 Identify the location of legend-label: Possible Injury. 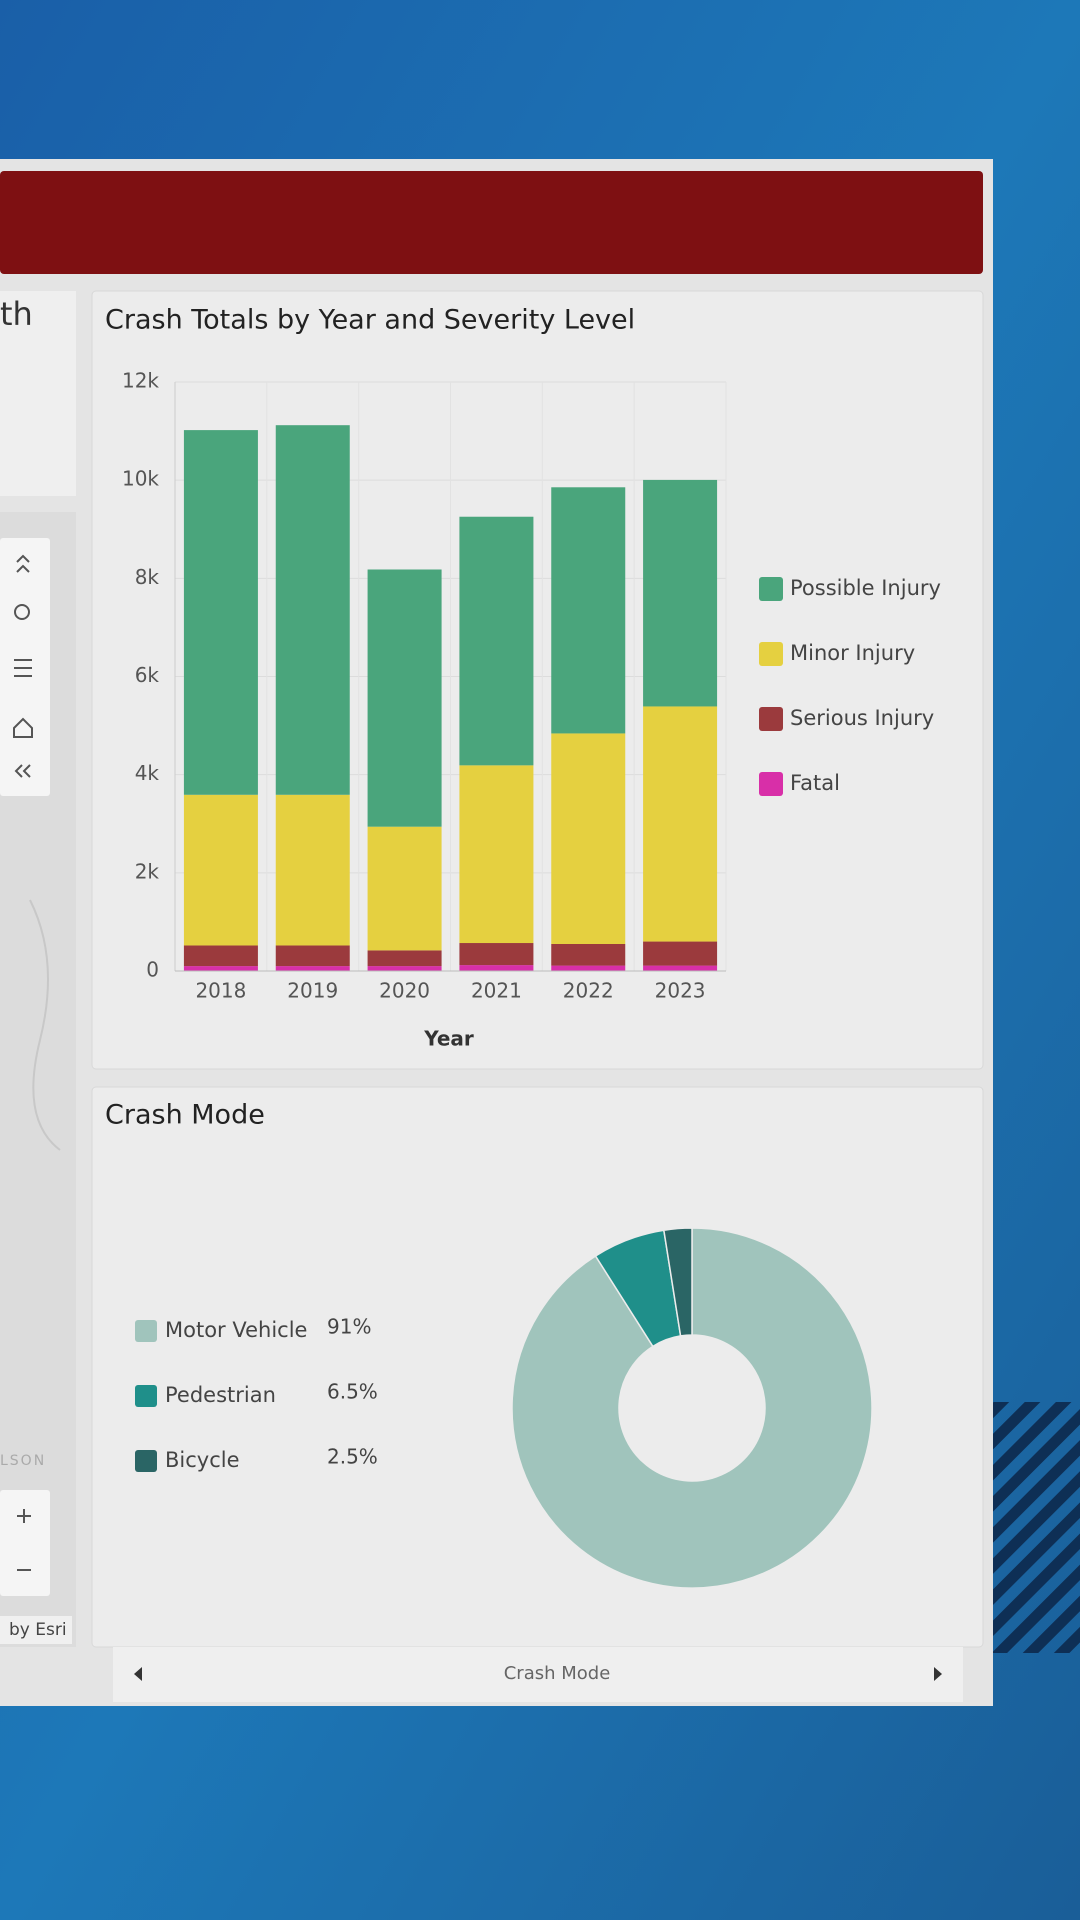
(865, 588).